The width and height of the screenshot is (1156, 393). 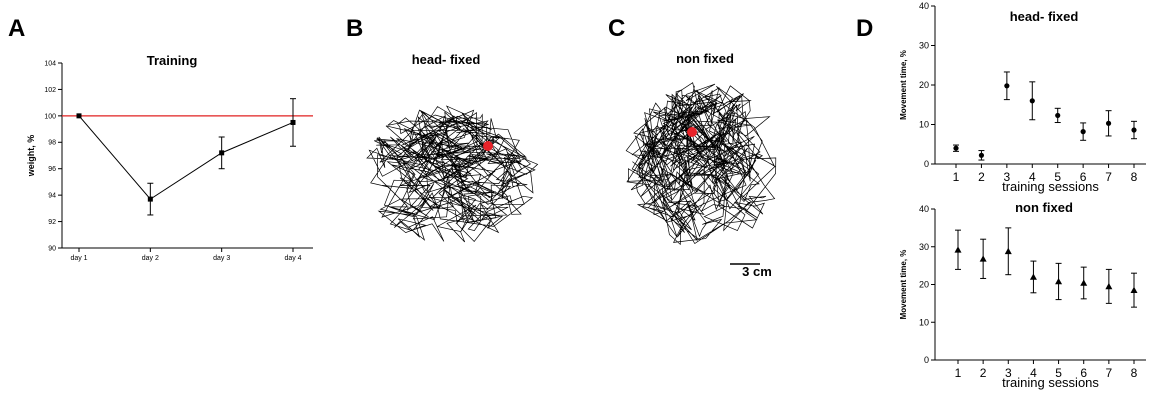 I want to click on y-tick-label: 94, so click(x=52, y=196).